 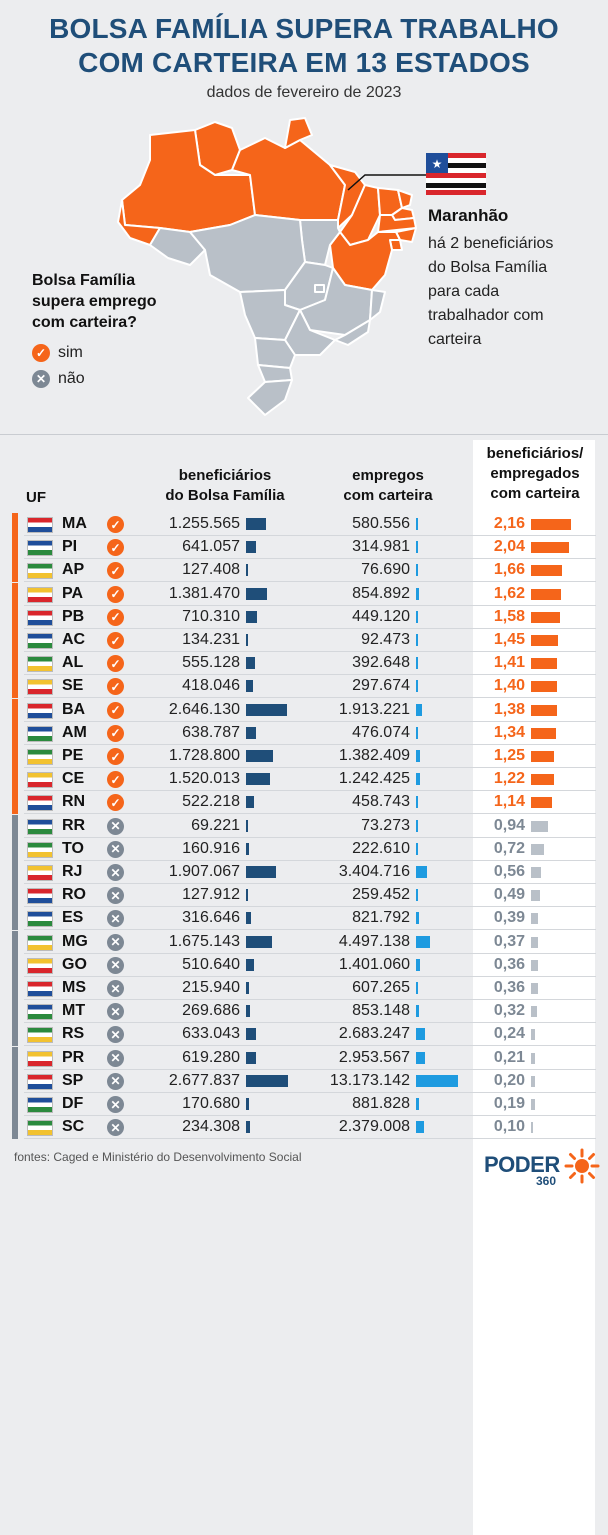 What do you see at coordinates (381, 663) in the screenshot?
I see `empregos-value: 392.648` at bounding box center [381, 663].